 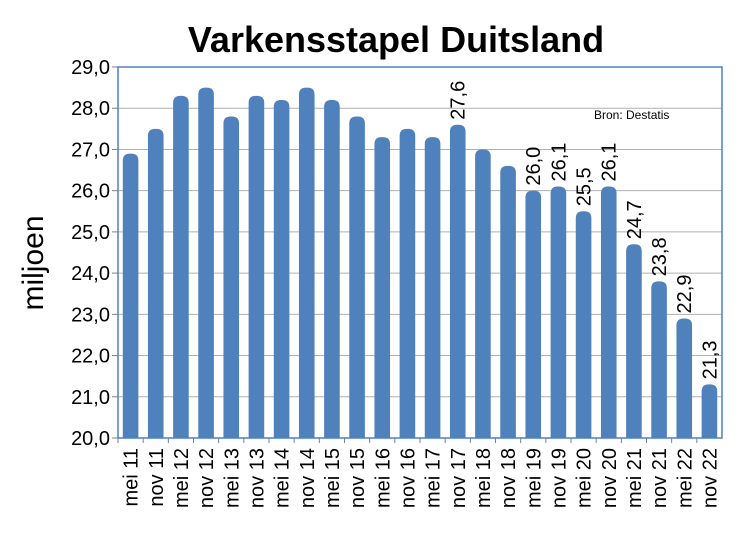 What do you see at coordinates (90, 253) in the screenshot?
I see `y-tick-labels: 20,0 21,0 22,0 23,0 24,0 25,0 26,0 27,0 28,0 29,0` at bounding box center [90, 253].